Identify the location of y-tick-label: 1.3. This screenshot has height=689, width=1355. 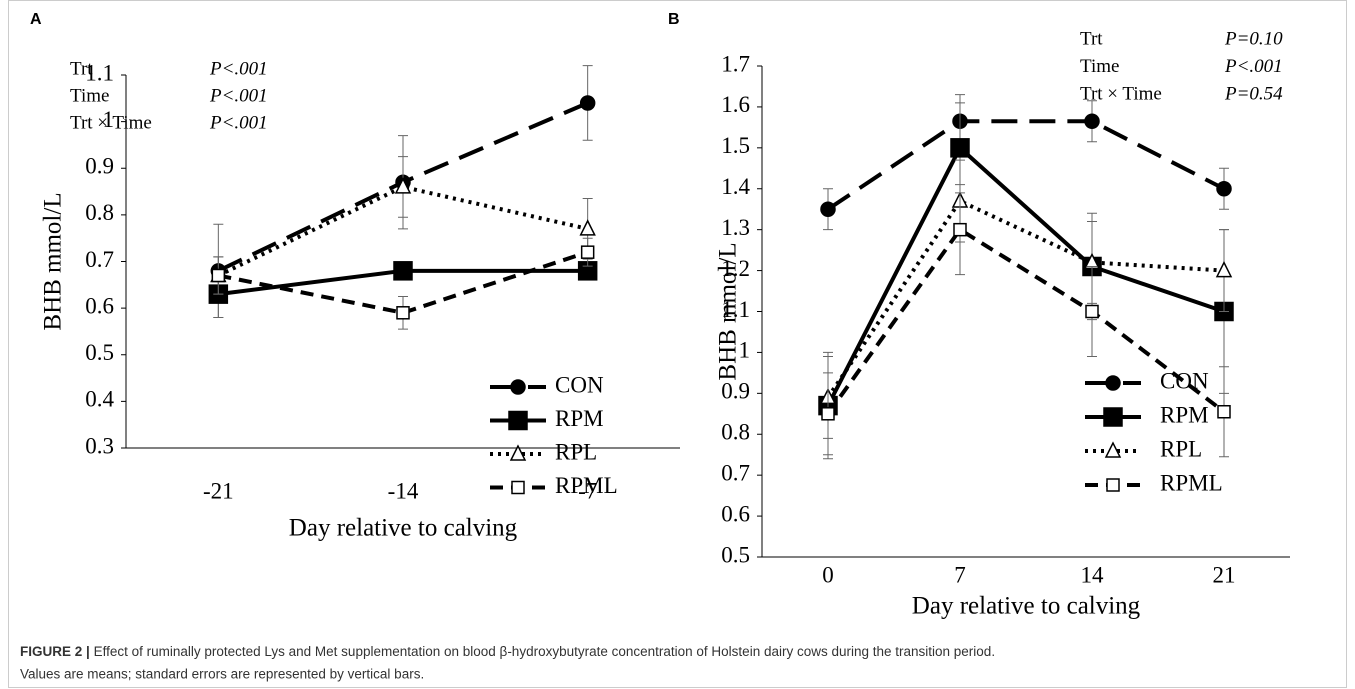
(735, 227).